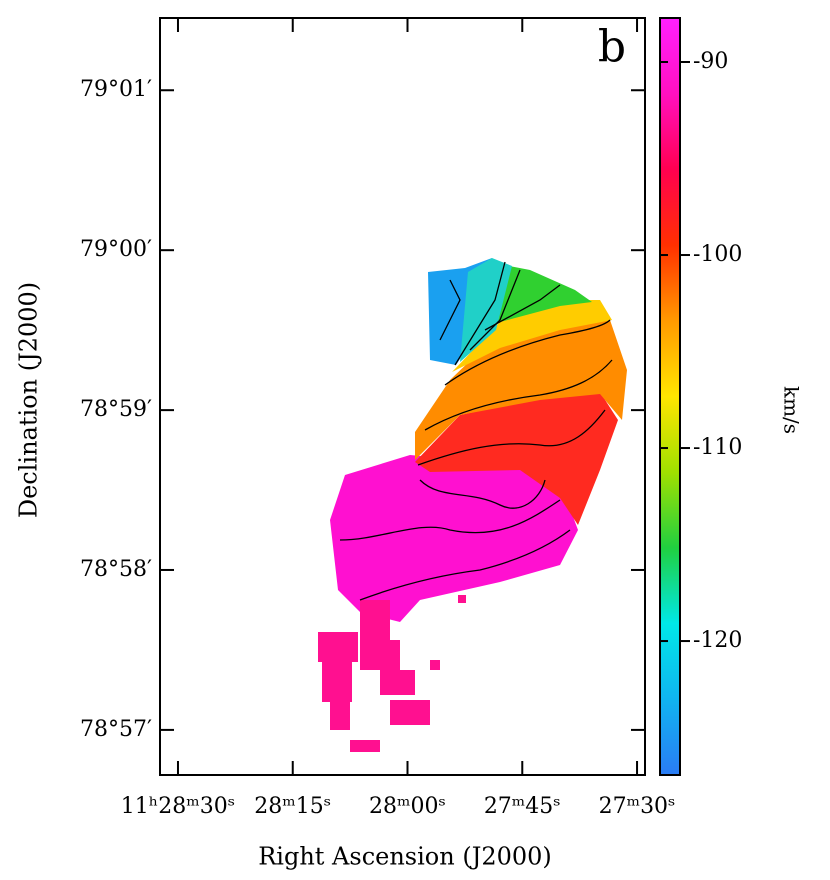  What do you see at coordinates (637, 806) in the screenshot?
I see `x-tick-label: 27ᵐ30ˢ` at bounding box center [637, 806].